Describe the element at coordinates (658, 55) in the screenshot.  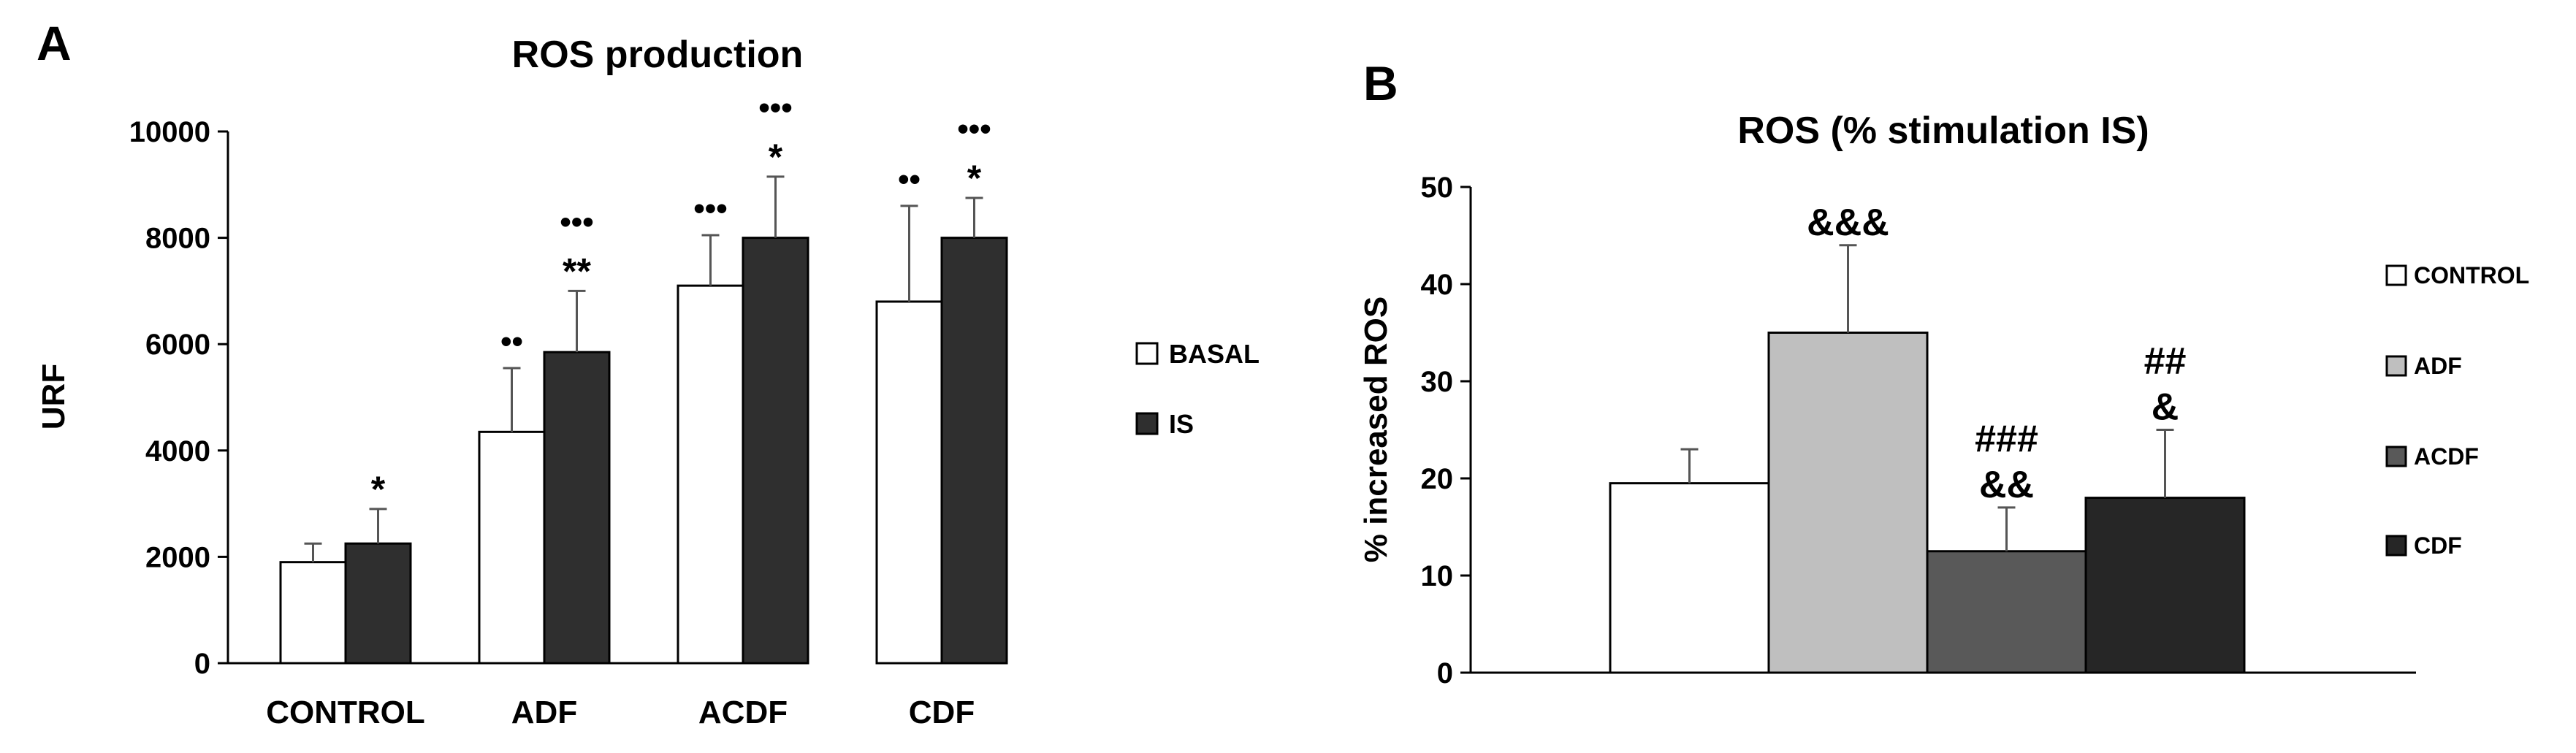
I see `panel-a-title: ROS production` at that location.